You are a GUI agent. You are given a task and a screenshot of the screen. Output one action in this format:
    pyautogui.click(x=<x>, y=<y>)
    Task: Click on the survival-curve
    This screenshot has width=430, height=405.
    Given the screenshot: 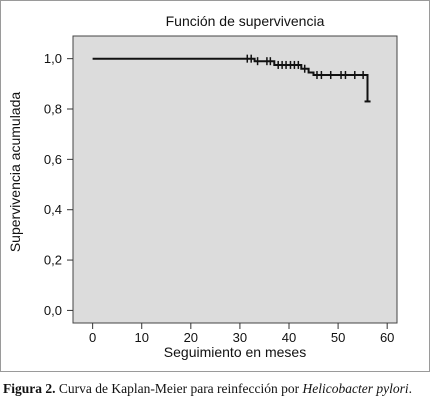 What is the action you would take?
    pyautogui.click(x=230, y=79)
    